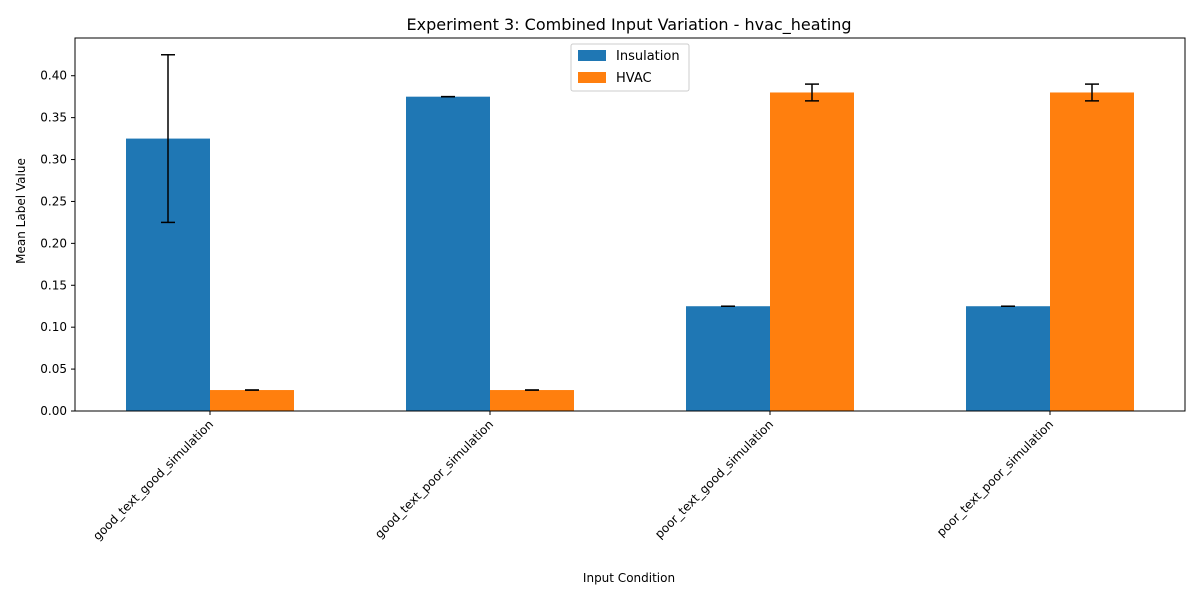 The height and width of the screenshot is (604, 1200). Describe the element at coordinates (434, 479) in the screenshot. I see `x-tick-label: good_text_poor_simulation` at that location.